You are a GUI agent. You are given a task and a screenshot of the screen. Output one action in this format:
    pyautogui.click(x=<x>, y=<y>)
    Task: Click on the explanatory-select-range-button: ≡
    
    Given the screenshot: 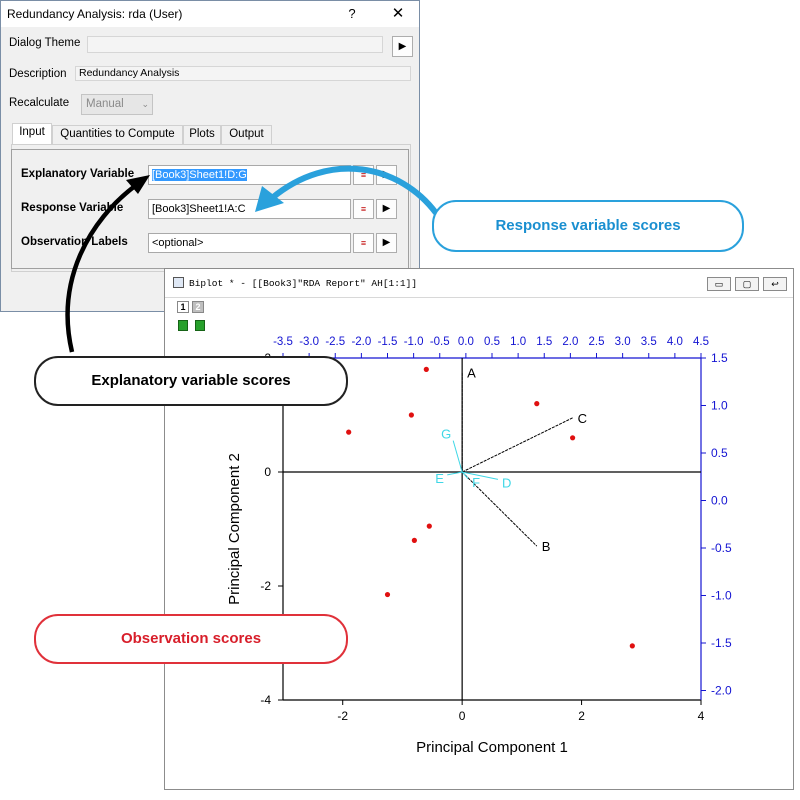 What is the action you would take?
    pyautogui.click(x=363, y=175)
    